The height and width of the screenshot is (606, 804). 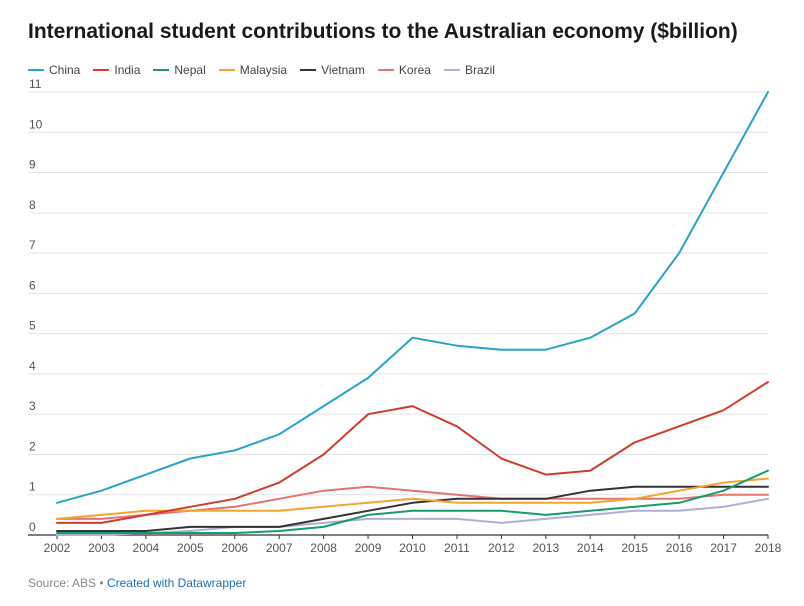 I want to click on legend-label: China, so click(x=65, y=70).